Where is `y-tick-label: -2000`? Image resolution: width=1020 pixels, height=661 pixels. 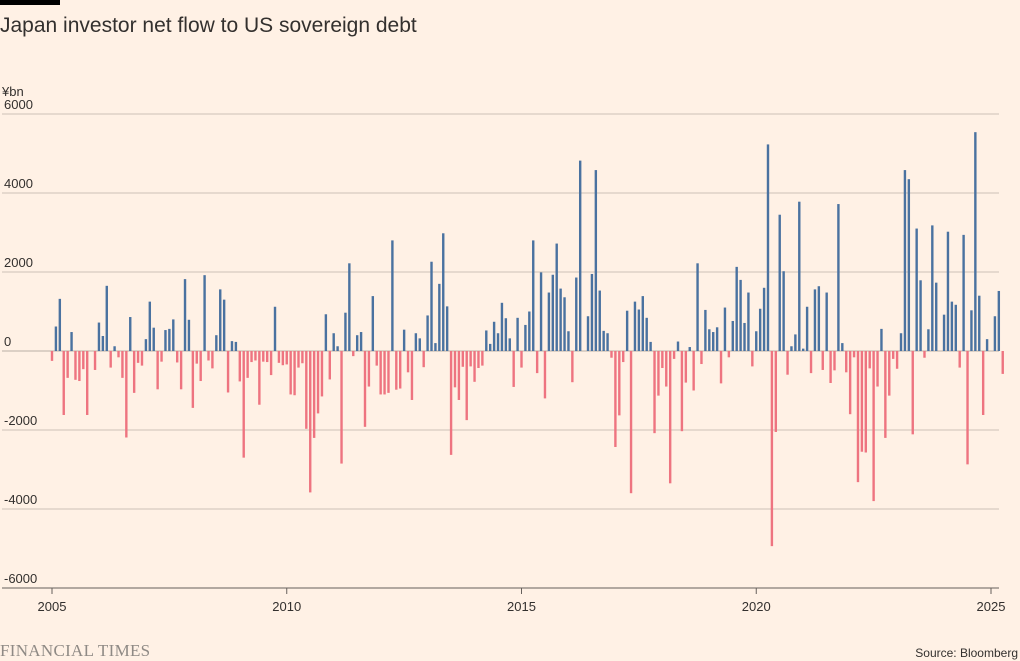
y-tick-label: -2000 is located at coordinates (20, 420).